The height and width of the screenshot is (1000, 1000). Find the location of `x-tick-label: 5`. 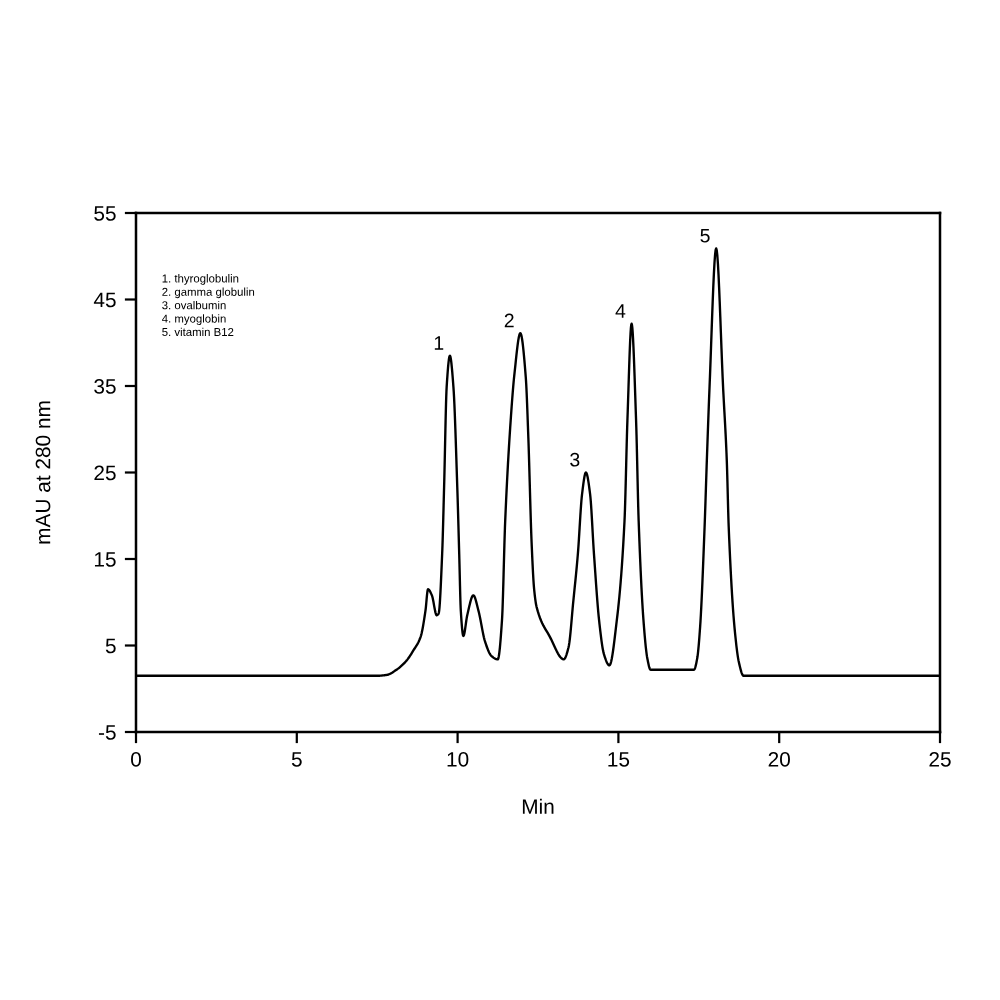

x-tick-label: 5 is located at coordinates (296, 759).